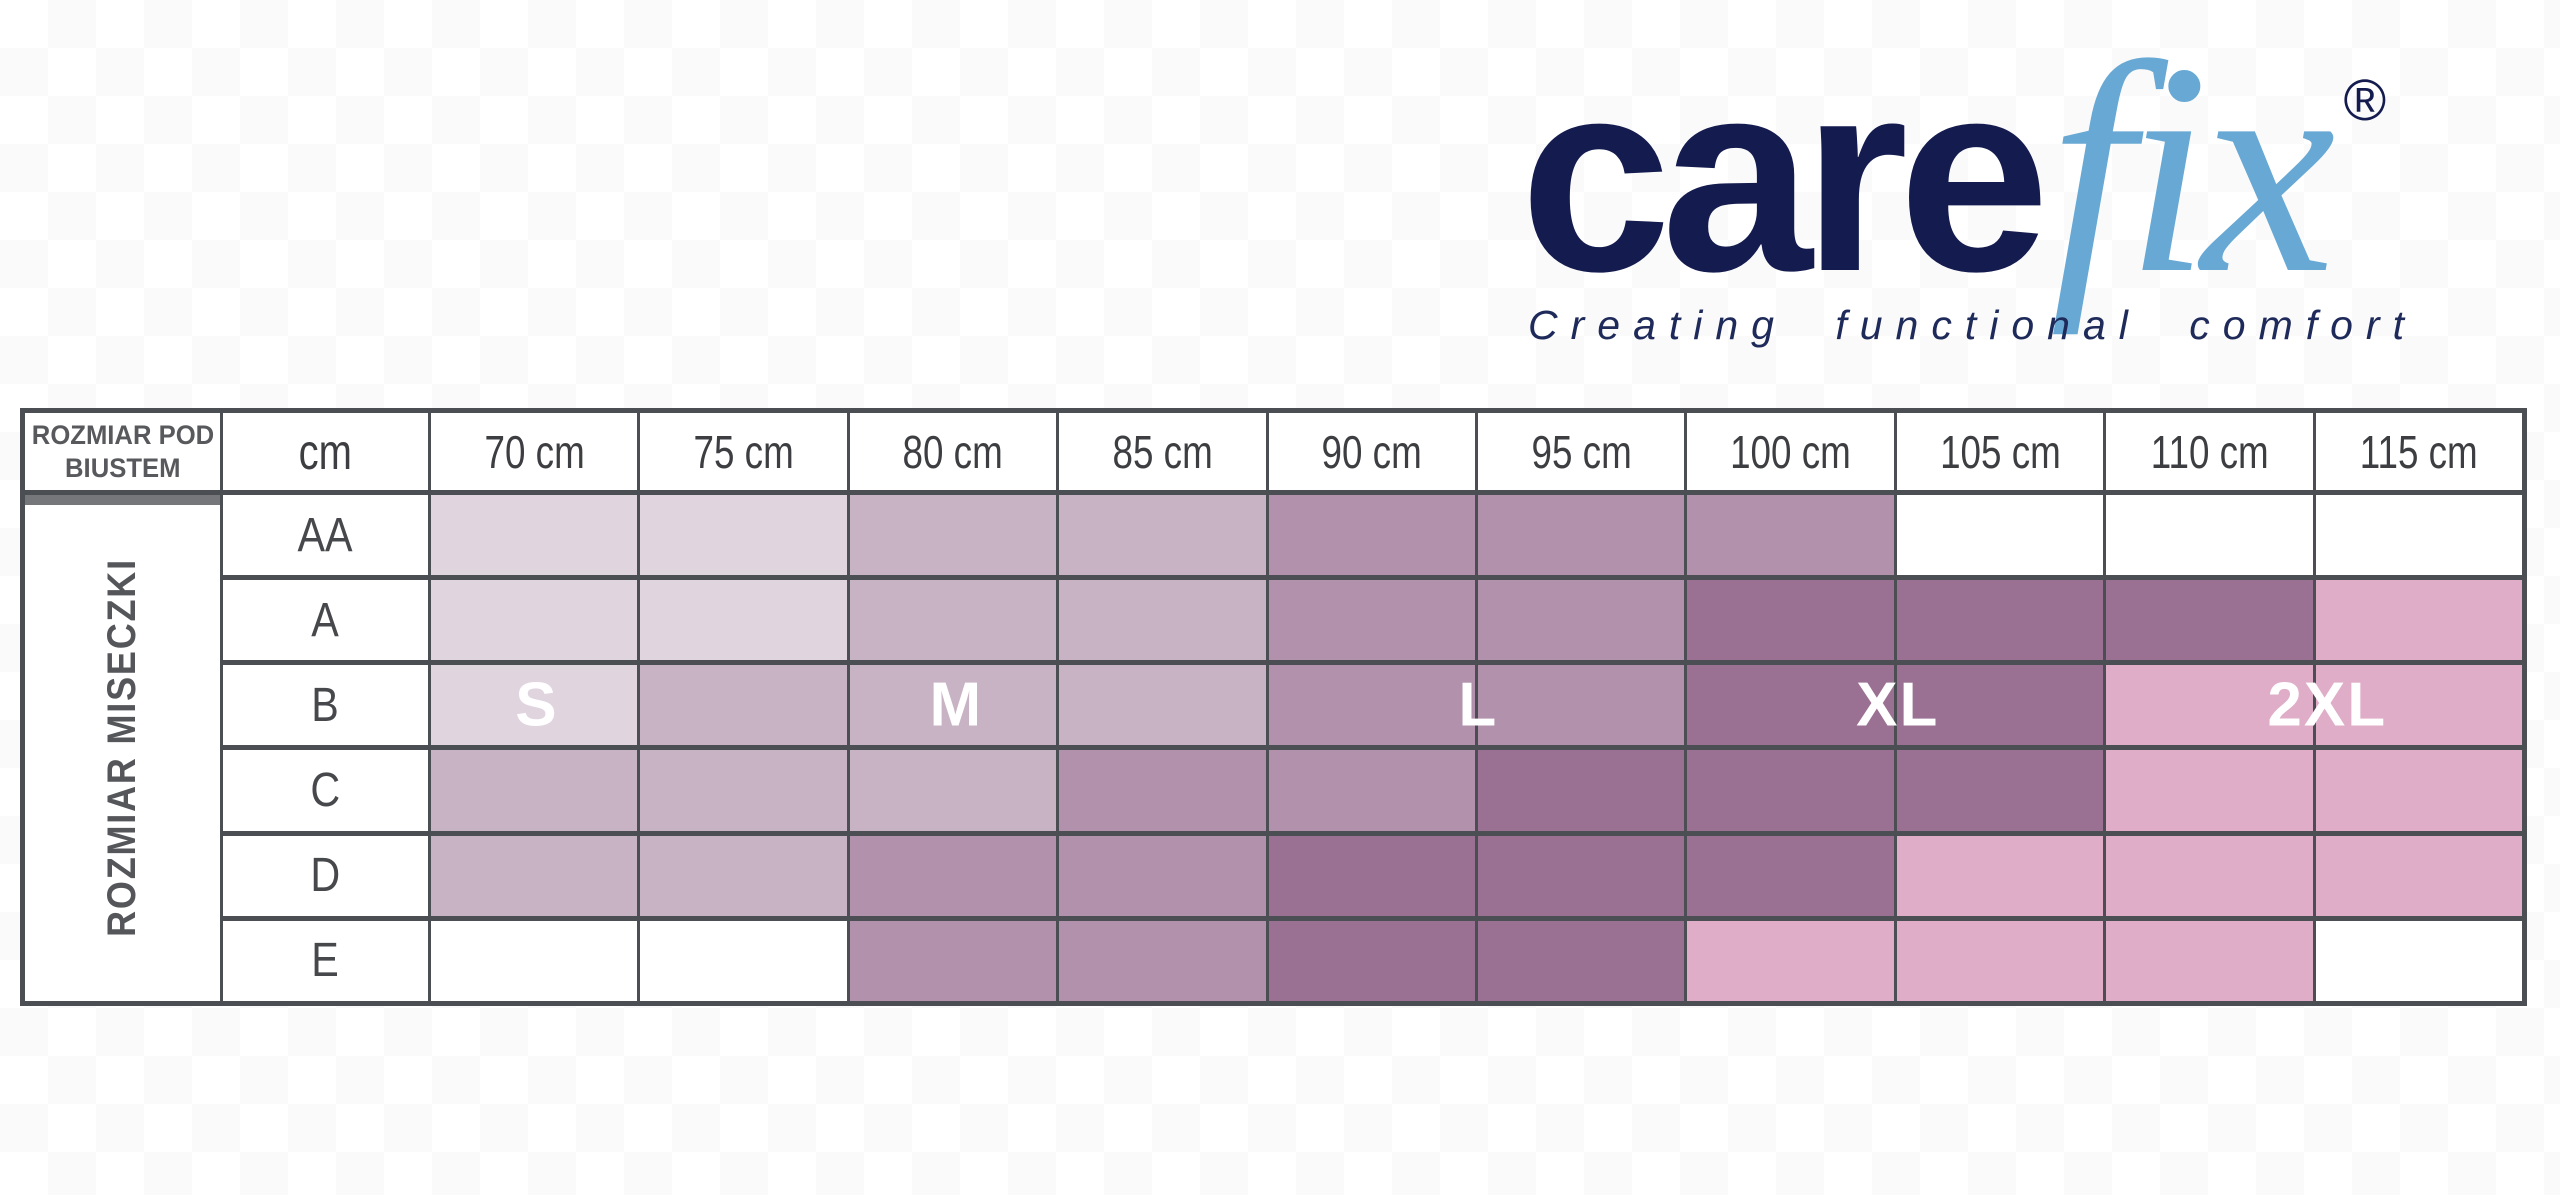 Image resolution: width=2560 pixels, height=1195 pixels. I want to click on size-label-xl: XL, so click(1898, 705).